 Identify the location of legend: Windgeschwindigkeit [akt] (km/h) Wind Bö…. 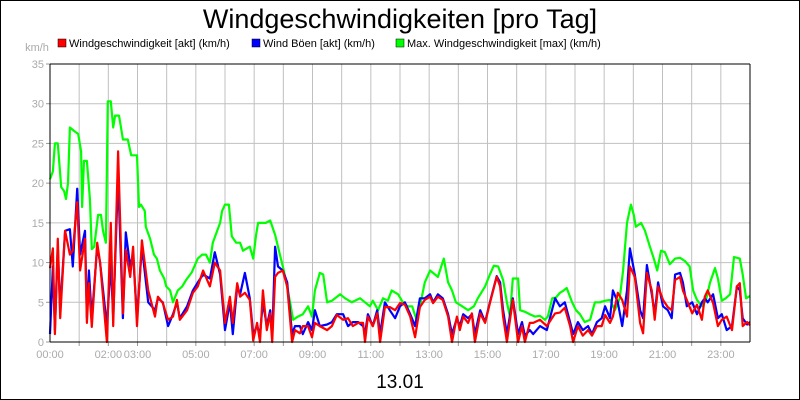
(329, 44).